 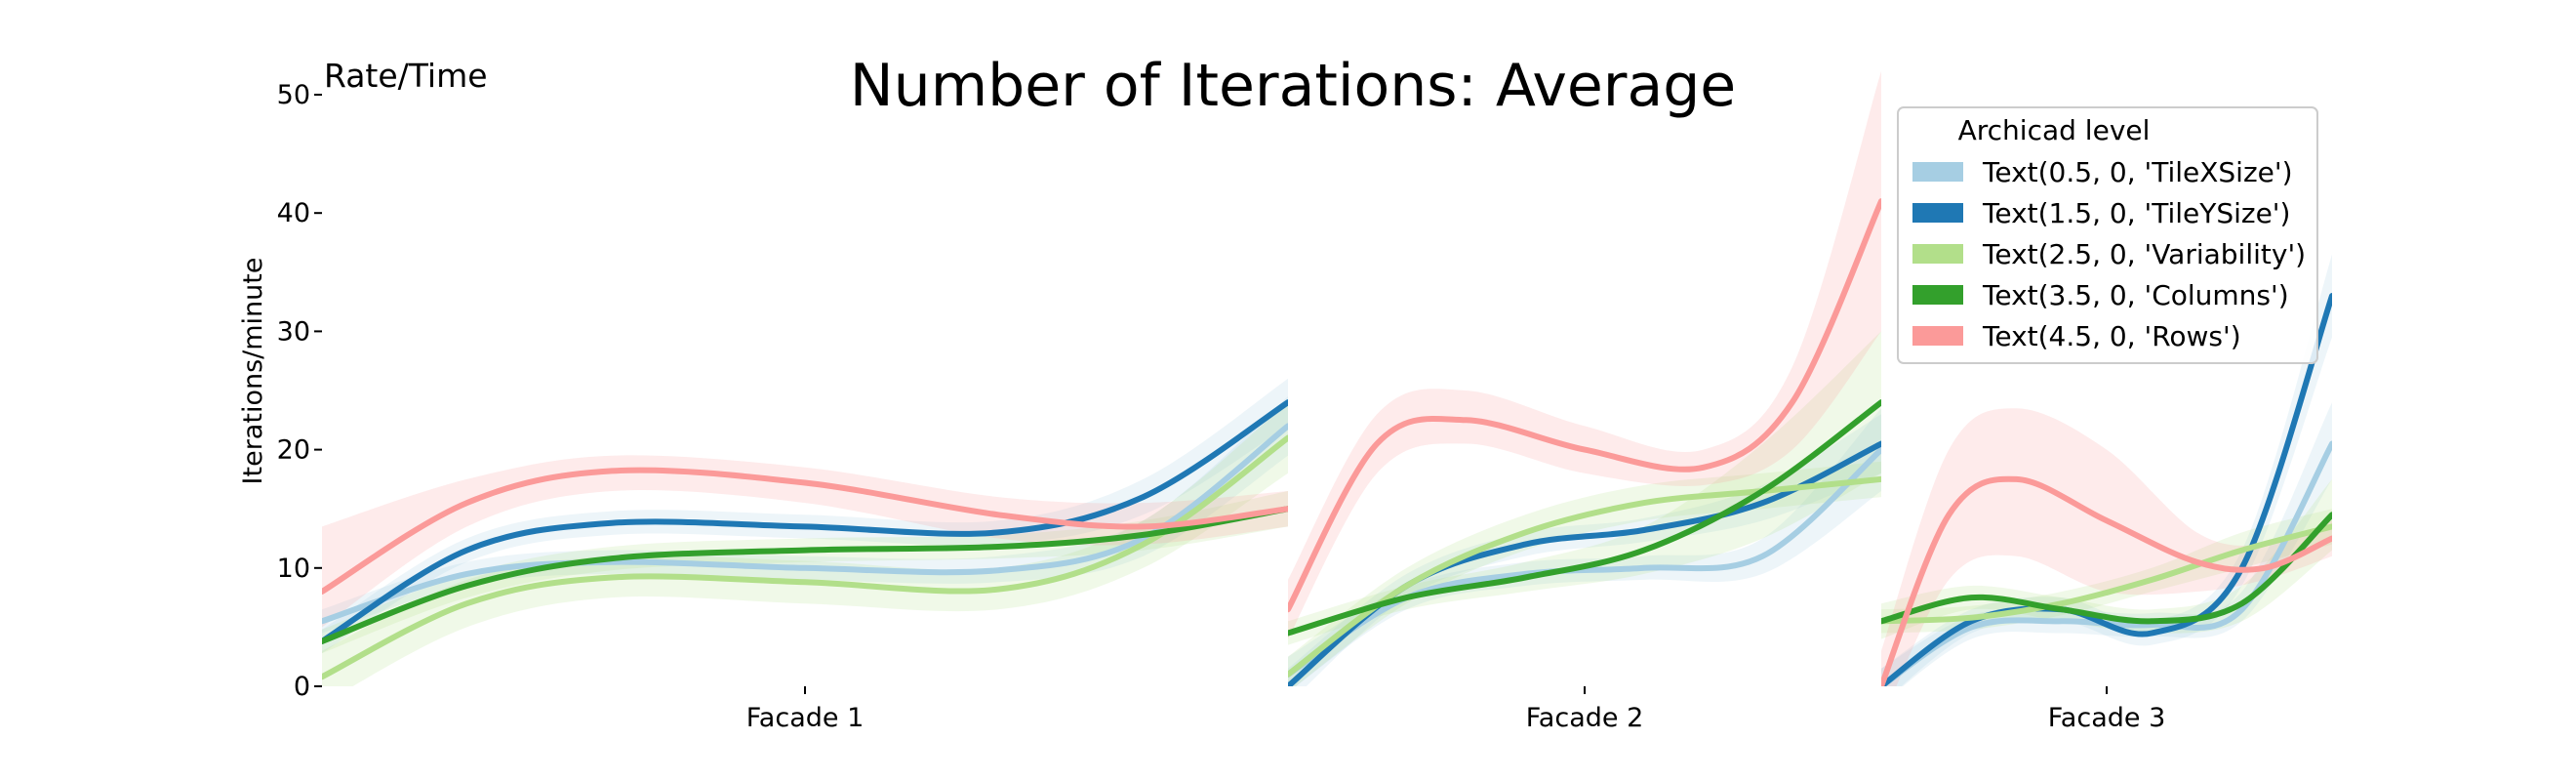 I want to click on legend-label: Text(2.5, 0, 'Variability'), so click(x=2144, y=254).